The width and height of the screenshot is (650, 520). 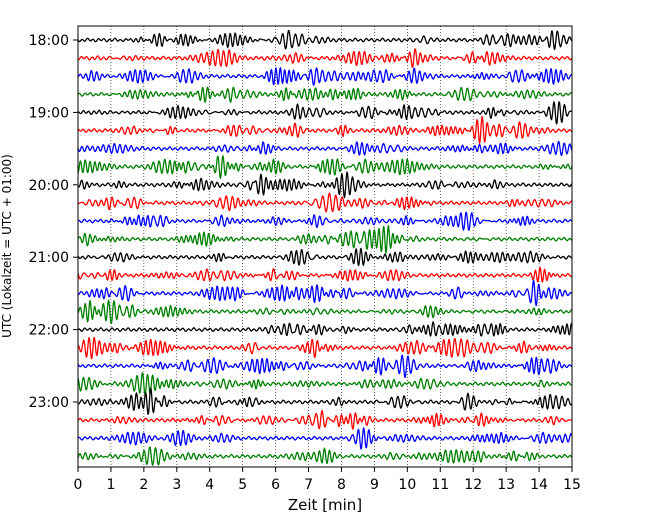 What do you see at coordinates (176, 485) in the screenshot?
I see `x-tick-label: 3` at bounding box center [176, 485].